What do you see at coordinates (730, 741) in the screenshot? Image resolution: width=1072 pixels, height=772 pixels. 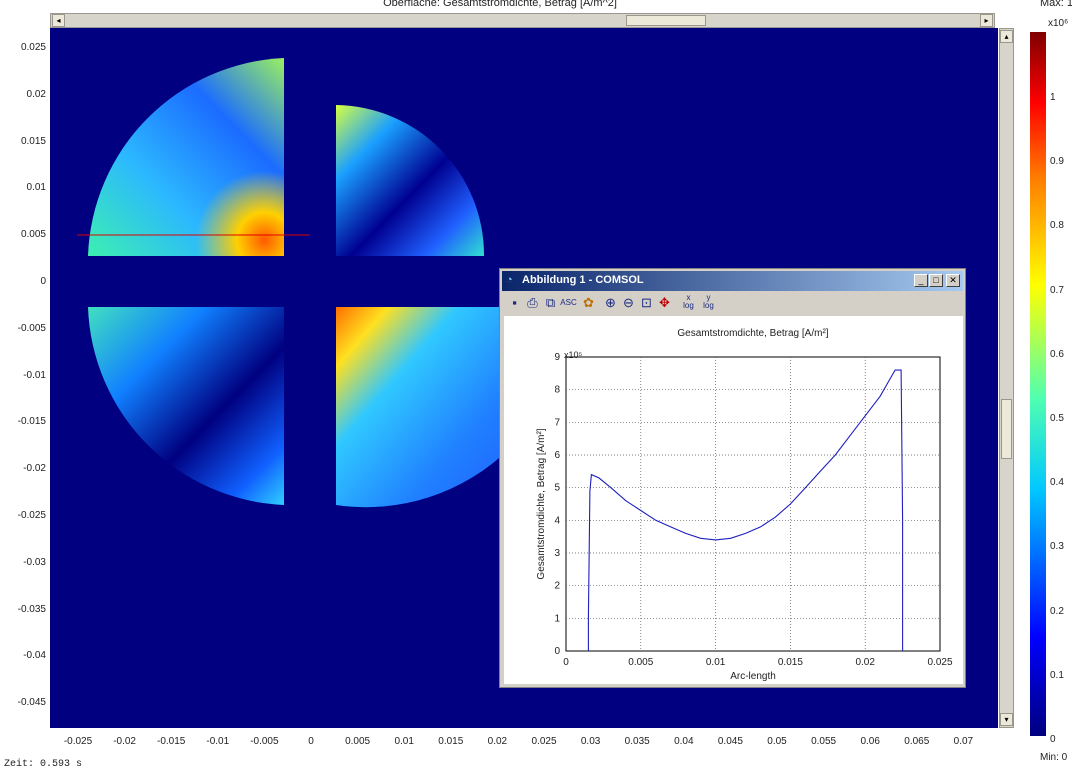 I see `x-tick-label: 0.045` at bounding box center [730, 741].